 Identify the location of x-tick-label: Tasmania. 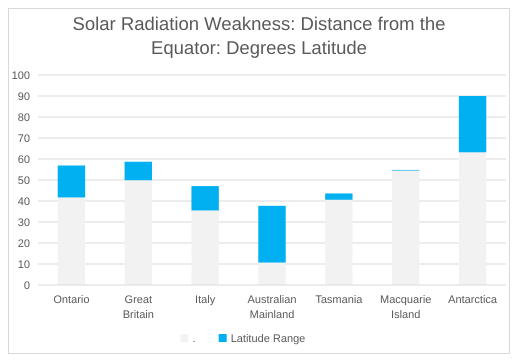
(339, 300).